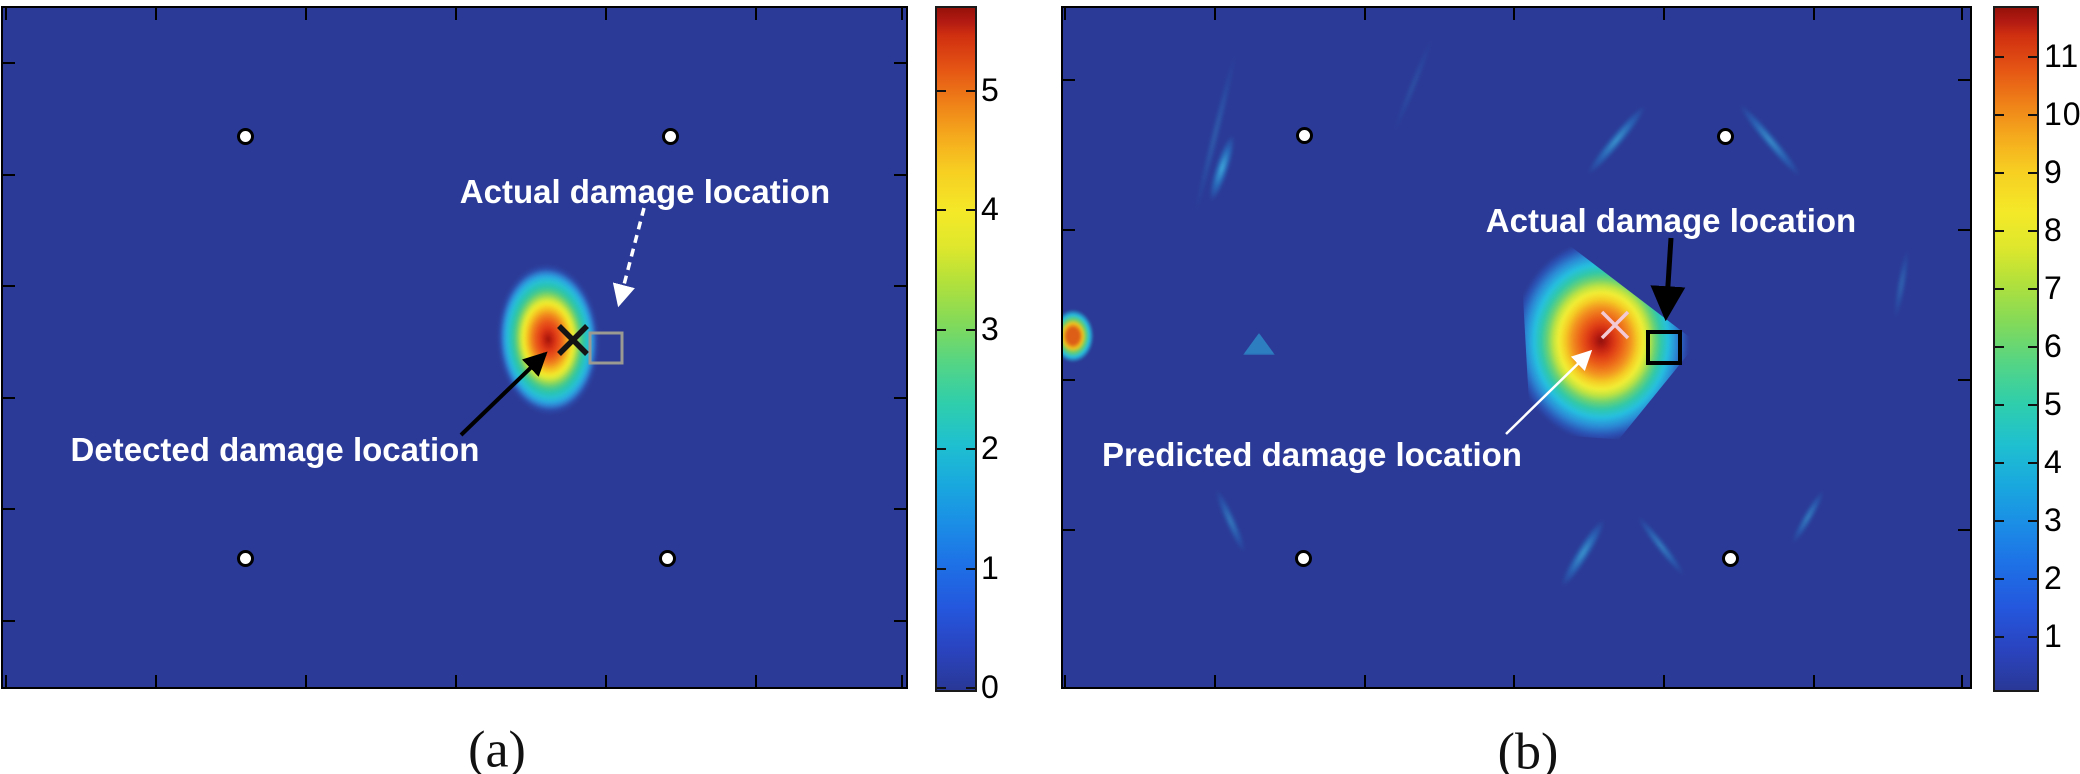 Image resolution: width=2080 pixels, height=774 pixels. What do you see at coordinates (1528, 748) in the screenshot?
I see `caption-panel-b: (b)` at bounding box center [1528, 748].